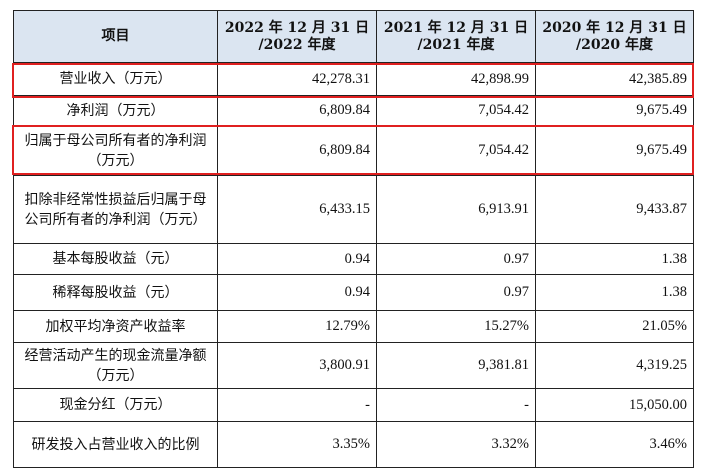 The width and height of the screenshot is (706, 474). I want to click on value-2022: 3,800.91, so click(297, 365).